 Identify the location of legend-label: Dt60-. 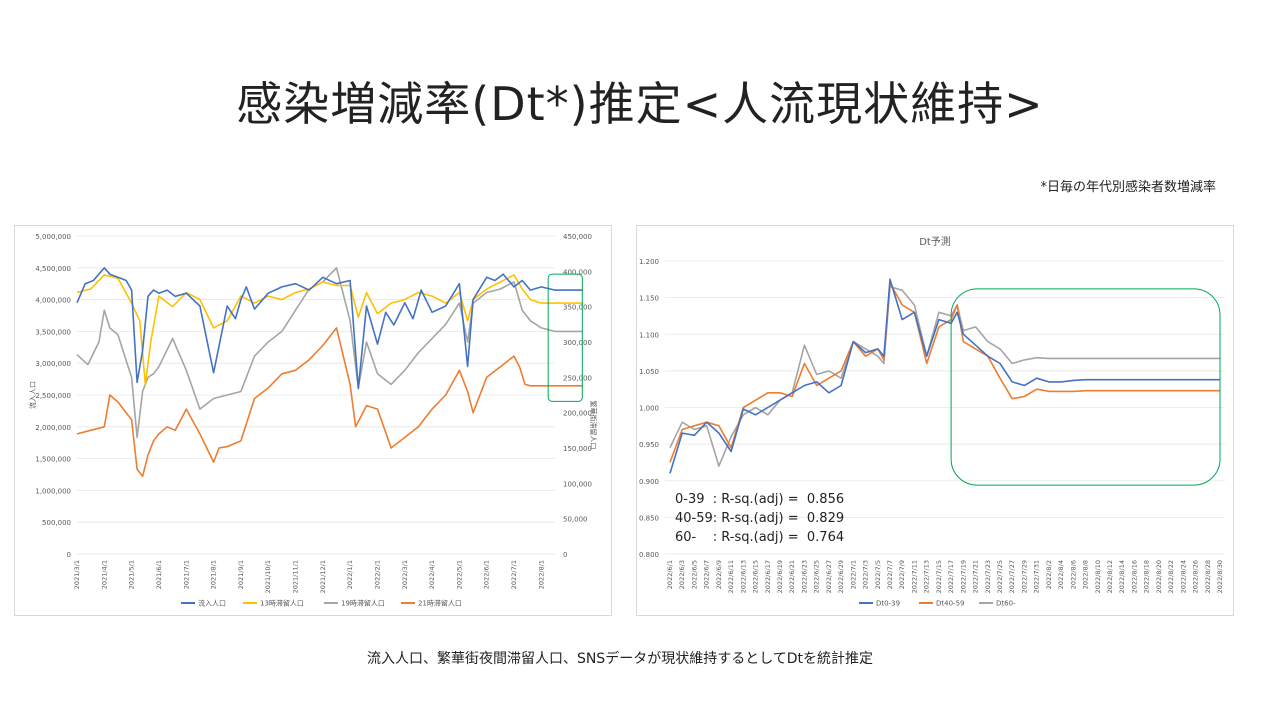
(1006, 604).